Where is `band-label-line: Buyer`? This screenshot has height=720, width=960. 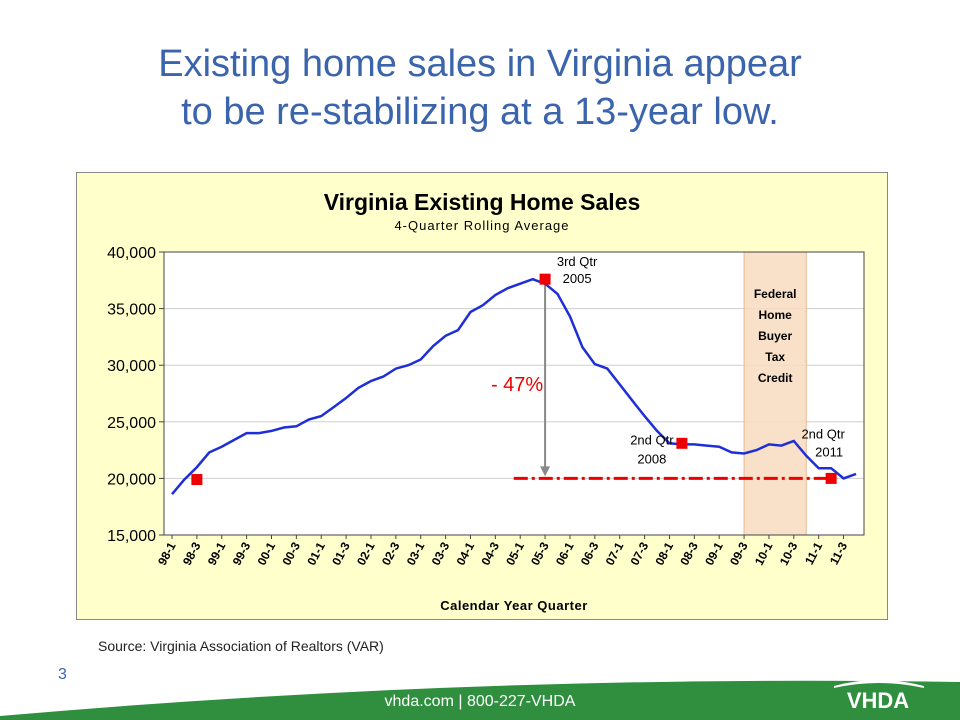
band-label-line: Buyer is located at coordinates (775, 336).